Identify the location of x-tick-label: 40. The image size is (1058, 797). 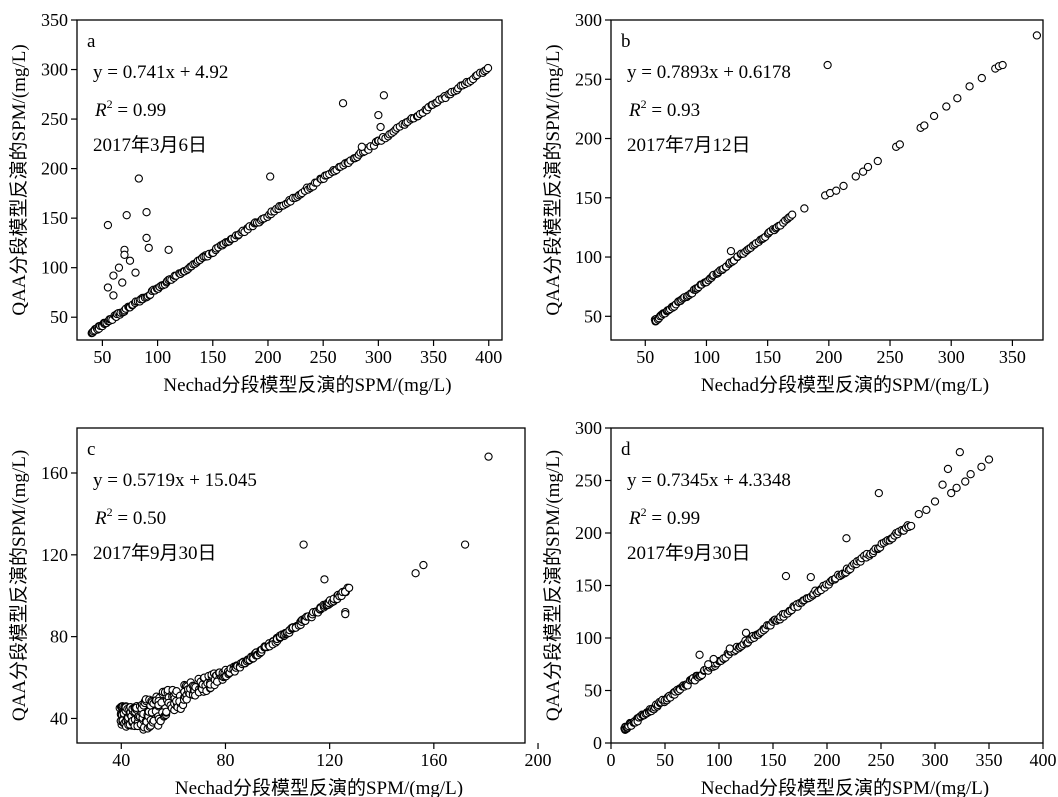
(121, 760).